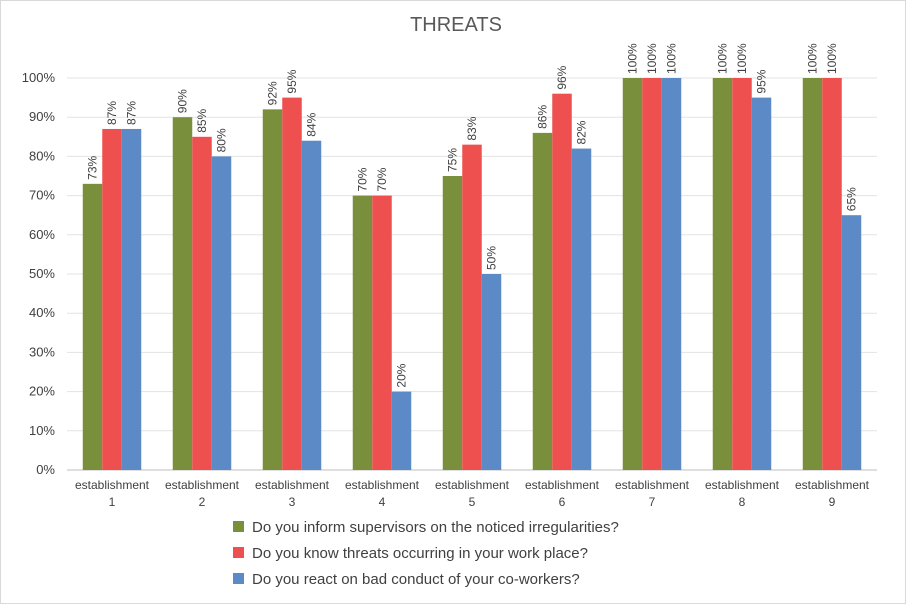 This screenshot has width=906, height=605. I want to click on x-category-label: 2, so click(202, 502).